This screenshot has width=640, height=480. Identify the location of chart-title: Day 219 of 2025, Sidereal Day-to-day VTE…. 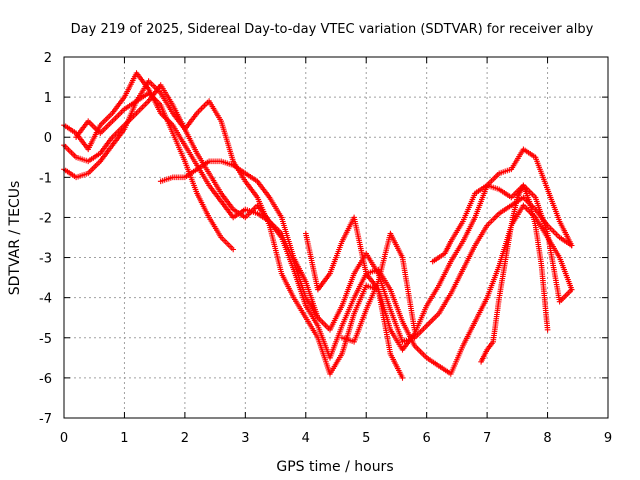
(332, 29).